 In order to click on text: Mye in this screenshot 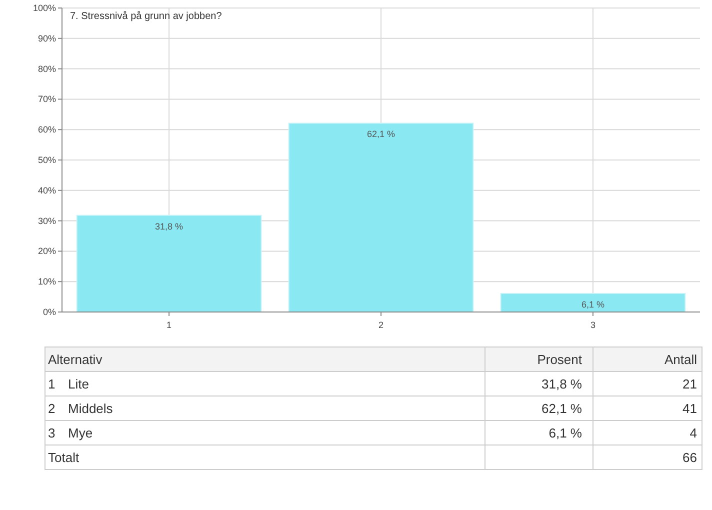, I will do `click(80, 433)`.